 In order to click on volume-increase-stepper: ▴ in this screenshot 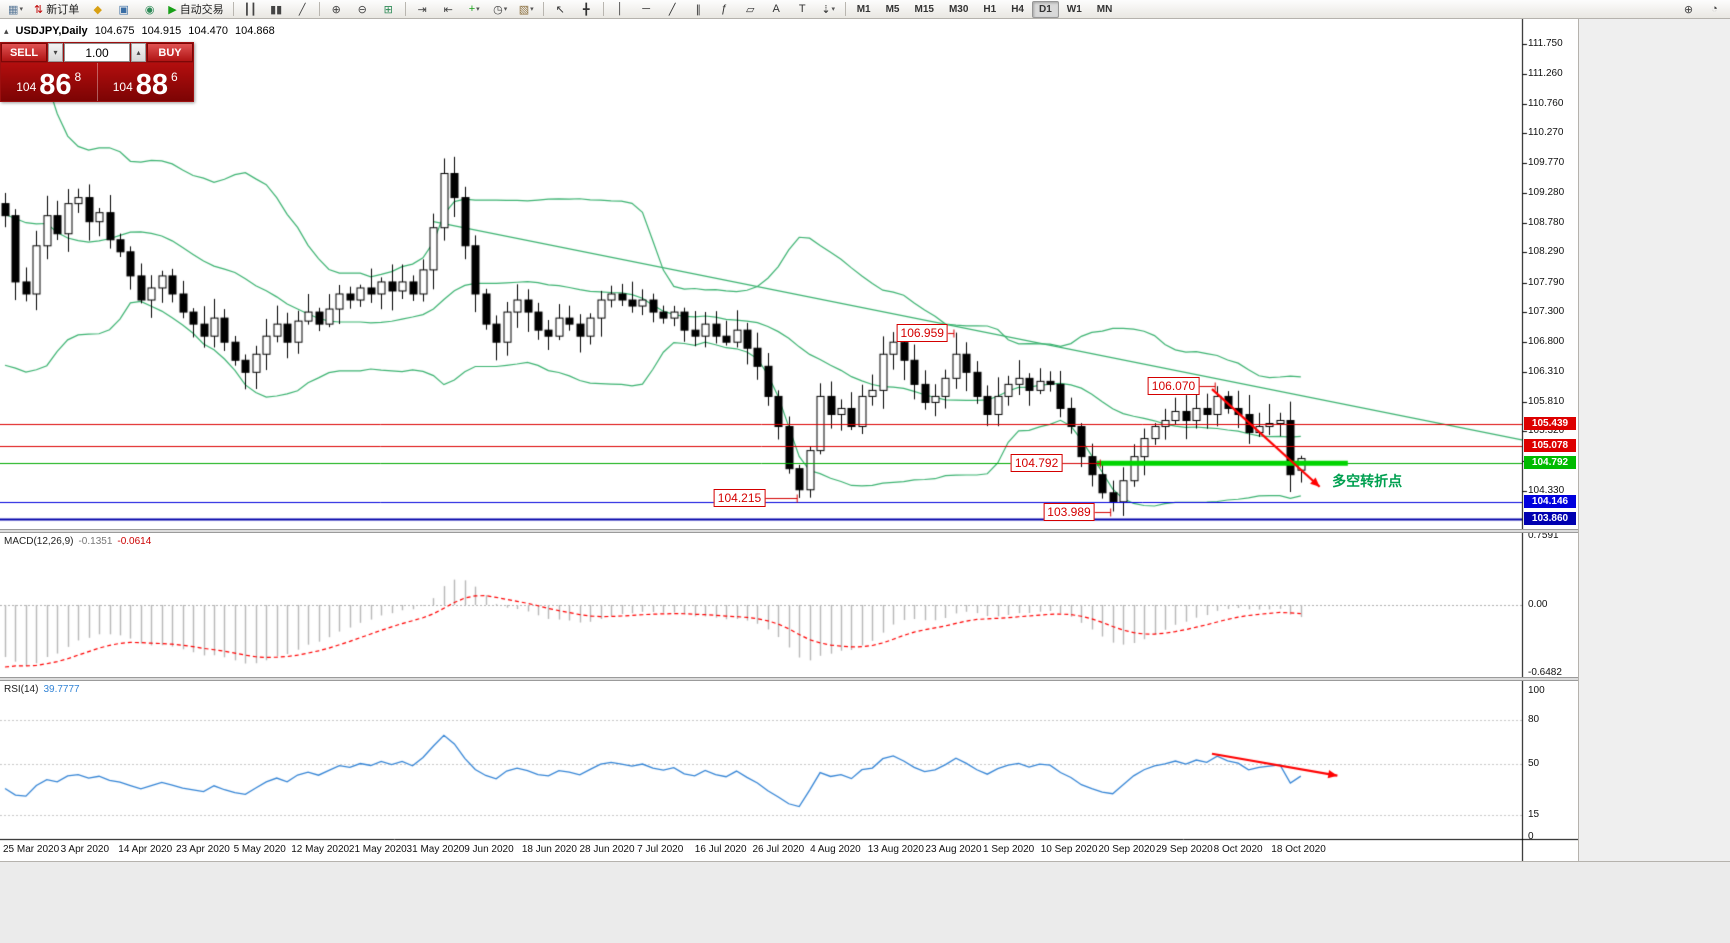, I will do `click(138, 52)`.